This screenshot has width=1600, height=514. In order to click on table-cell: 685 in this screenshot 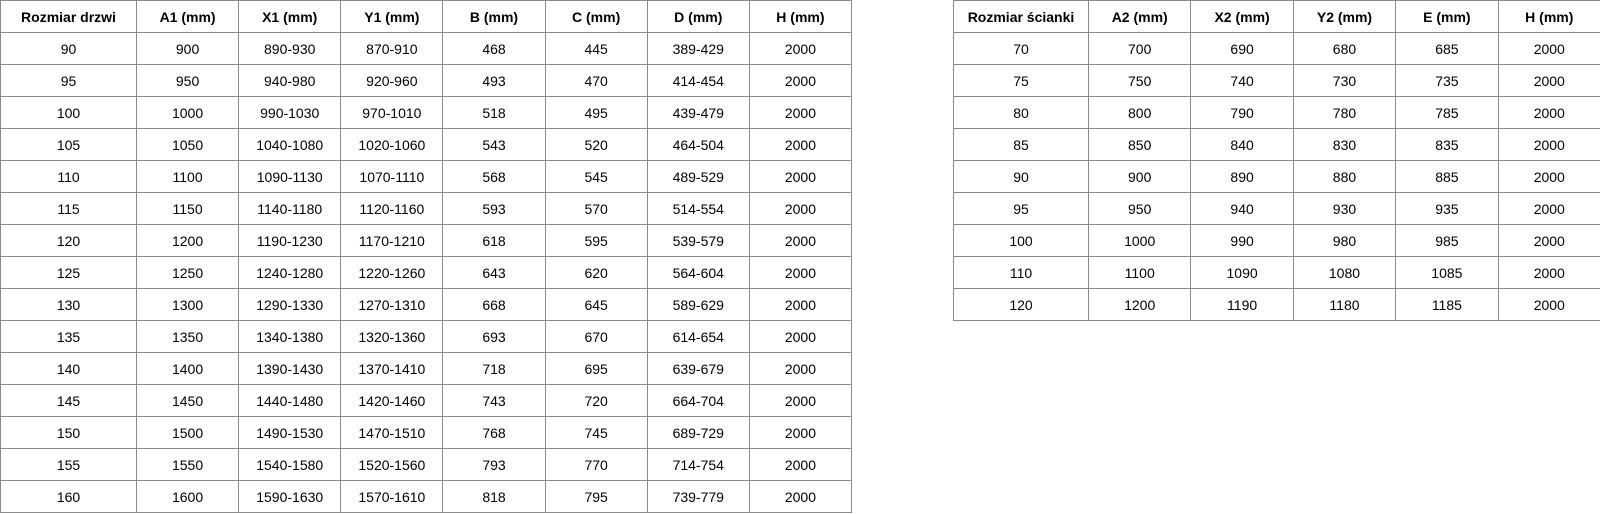, I will do `click(1447, 48)`.